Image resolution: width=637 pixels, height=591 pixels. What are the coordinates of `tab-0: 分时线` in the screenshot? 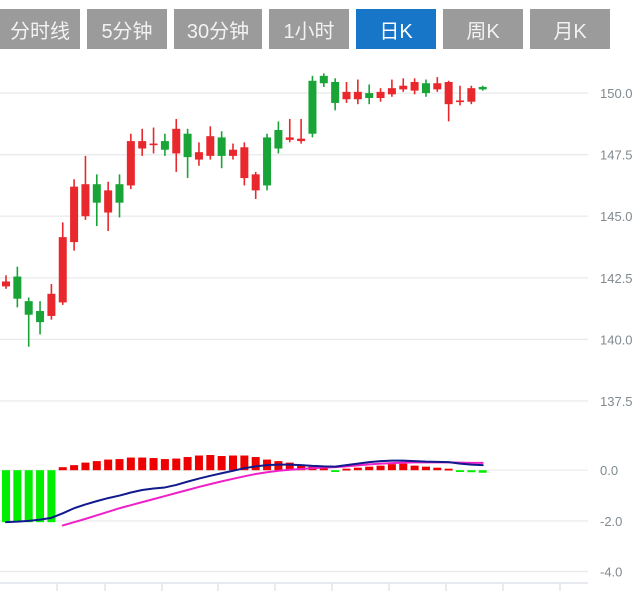 It's located at (40, 29).